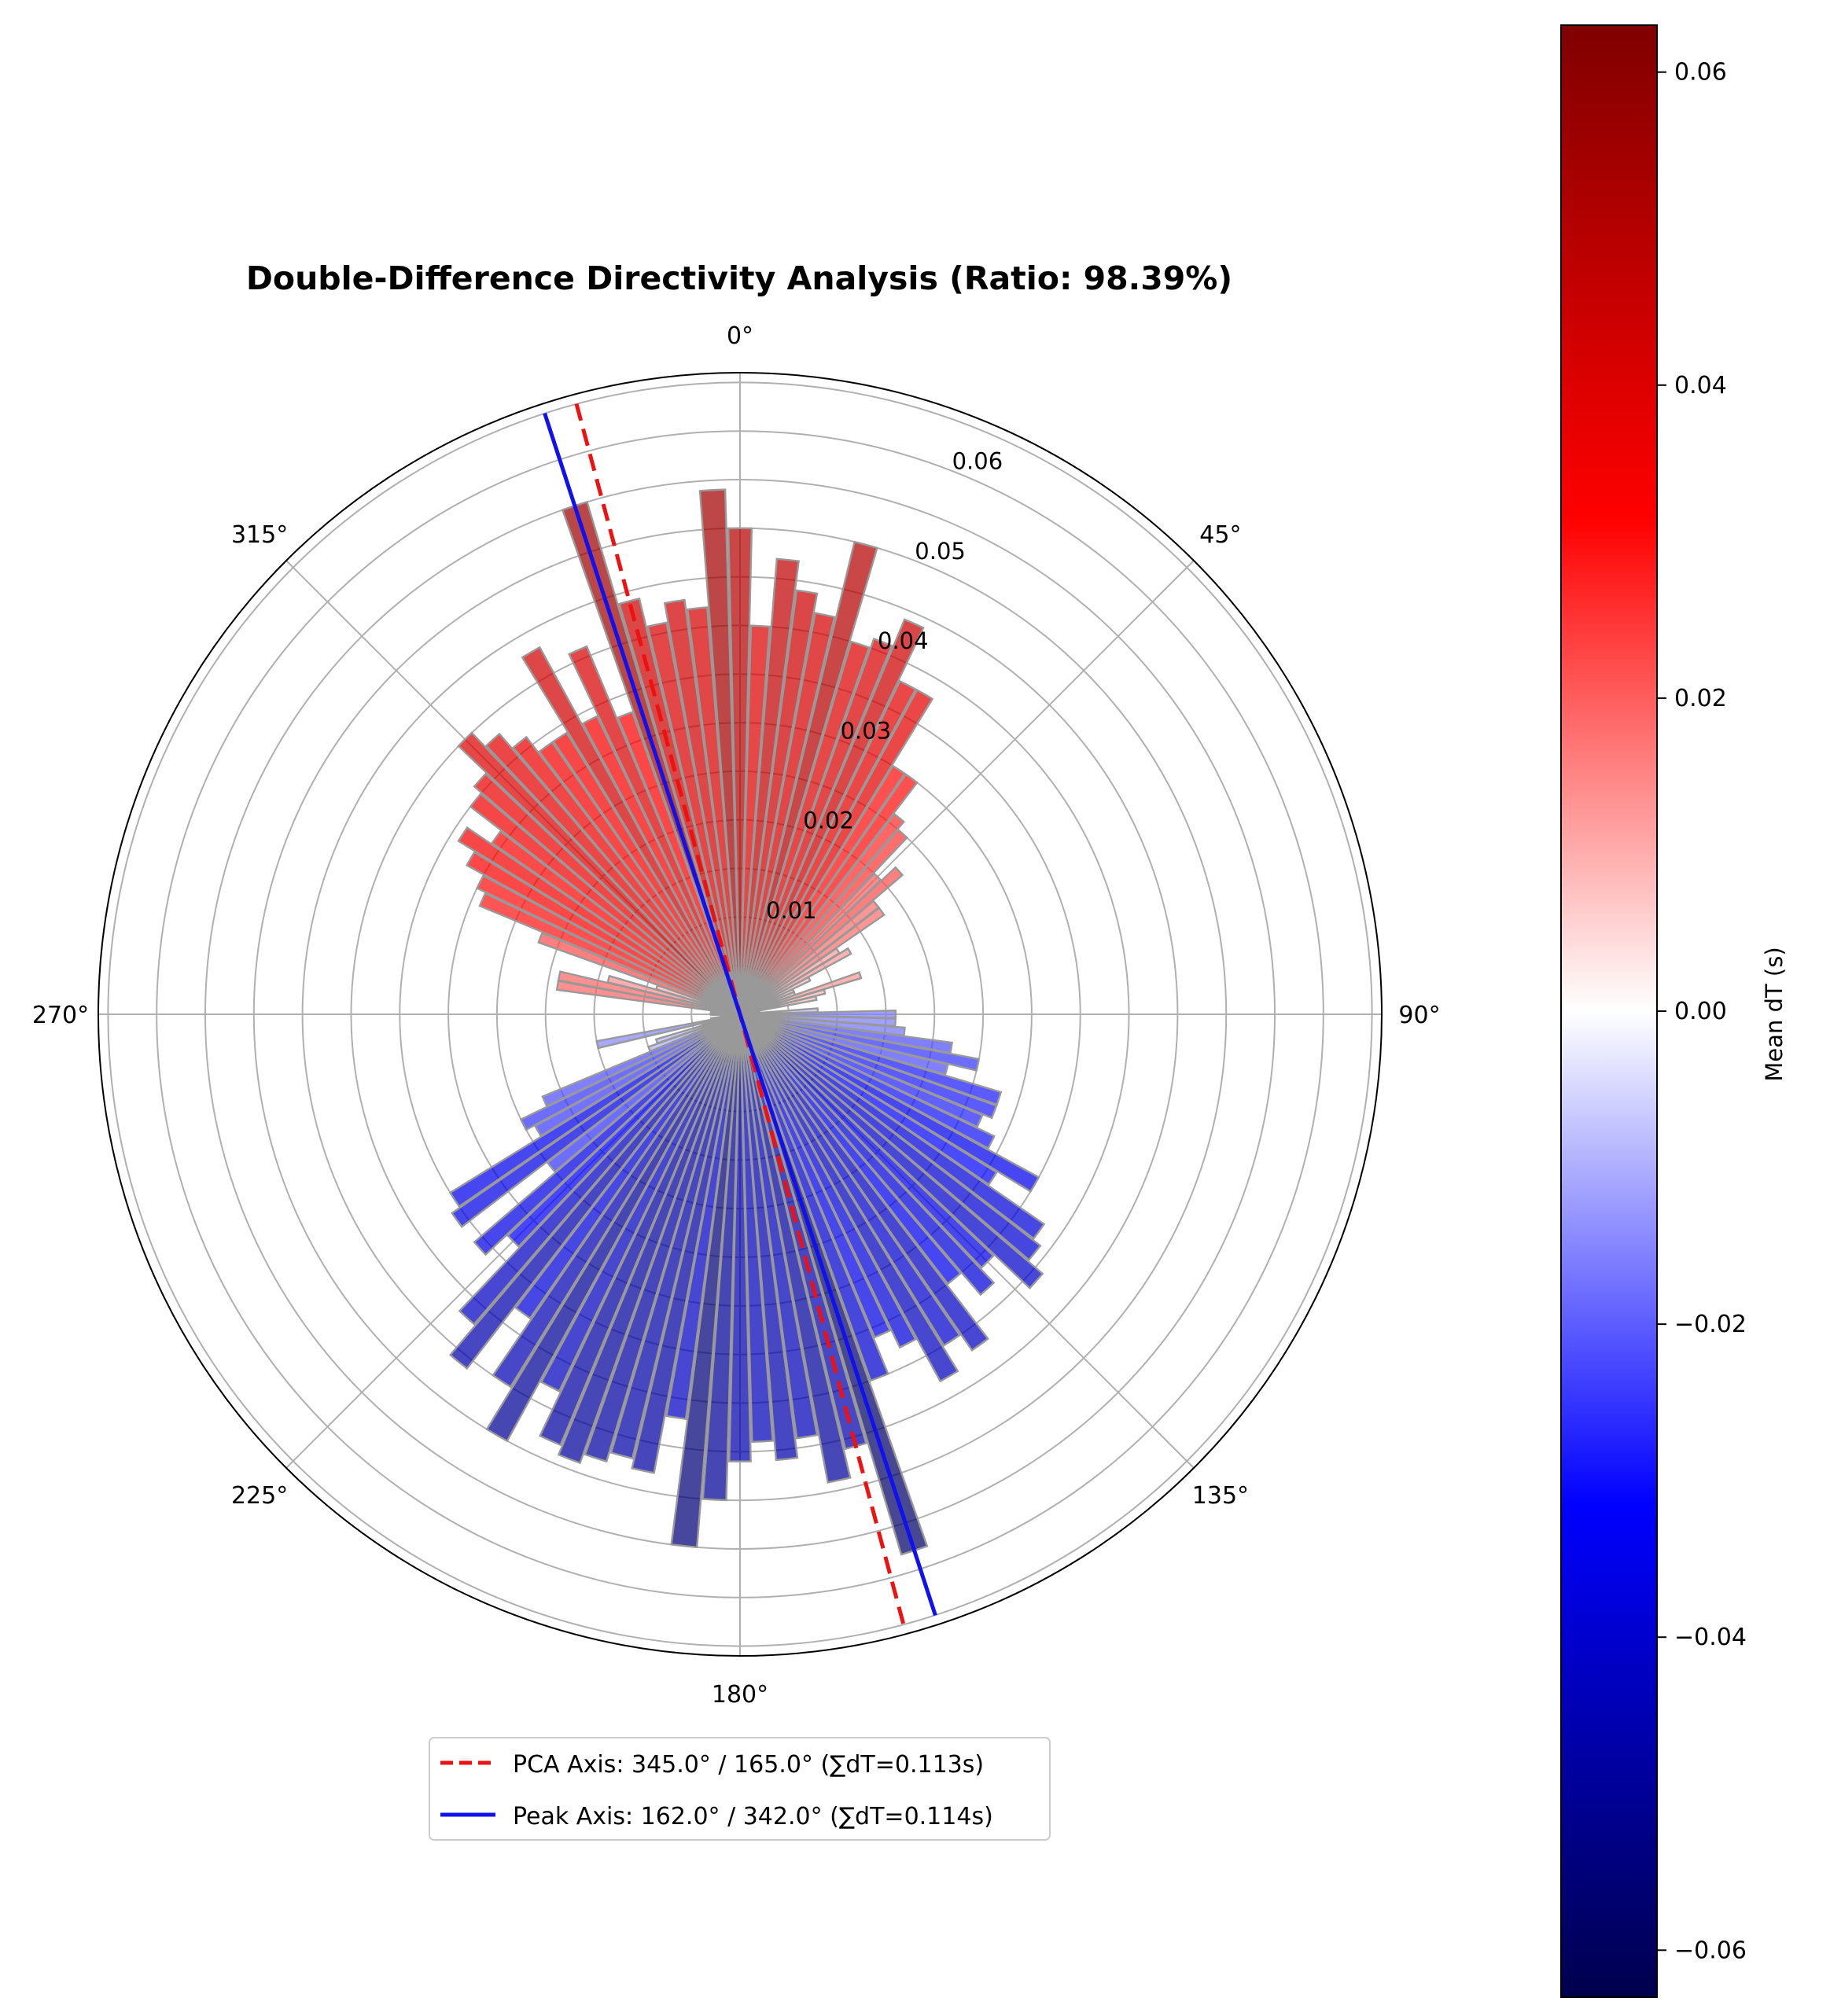 The width and height of the screenshot is (1830, 2016). Describe the element at coordinates (1710, 1950) in the screenshot. I see `colorbar-tick-label: −0.06` at that location.